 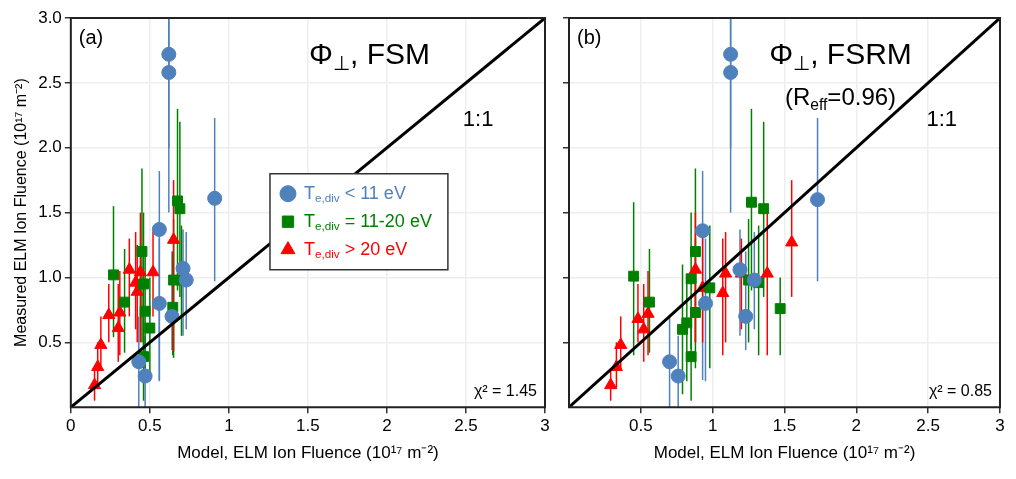 What do you see at coordinates (71, 426) in the screenshot?
I see `x-tick-label: 0` at bounding box center [71, 426].